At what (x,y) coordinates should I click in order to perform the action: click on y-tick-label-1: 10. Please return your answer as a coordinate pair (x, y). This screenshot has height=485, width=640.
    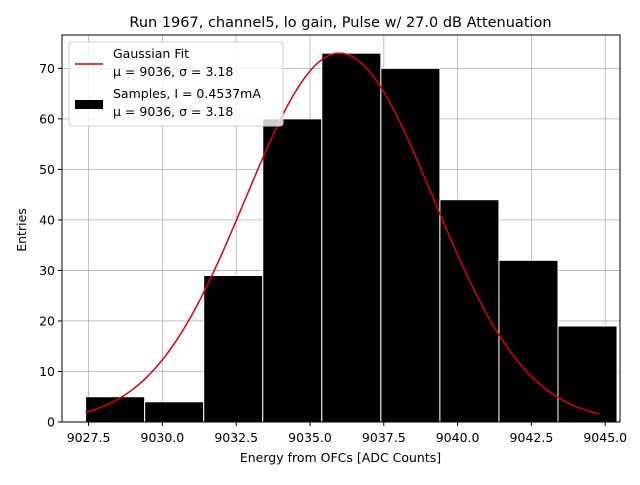
    Looking at the image, I should click on (47, 371).